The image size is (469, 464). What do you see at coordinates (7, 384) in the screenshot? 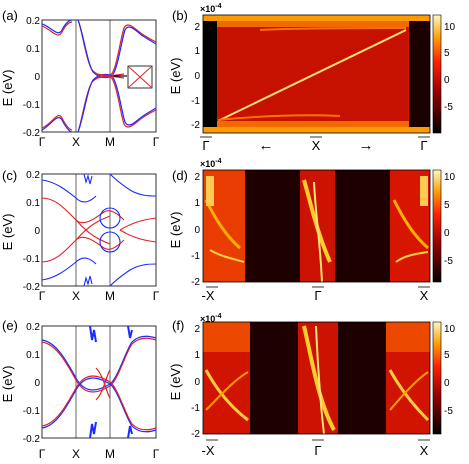
I see `ylabel-e: E (eV)` at bounding box center [7, 384].